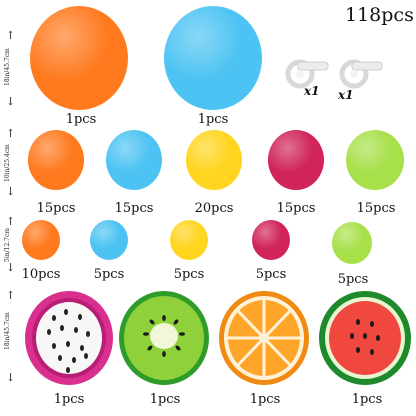 The width and height of the screenshot is (416, 416). What do you see at coordinates (7, 331) in the screenshot?
I see `size-label-row4: 18in/45.7cm` at bounding box center [7, 331].